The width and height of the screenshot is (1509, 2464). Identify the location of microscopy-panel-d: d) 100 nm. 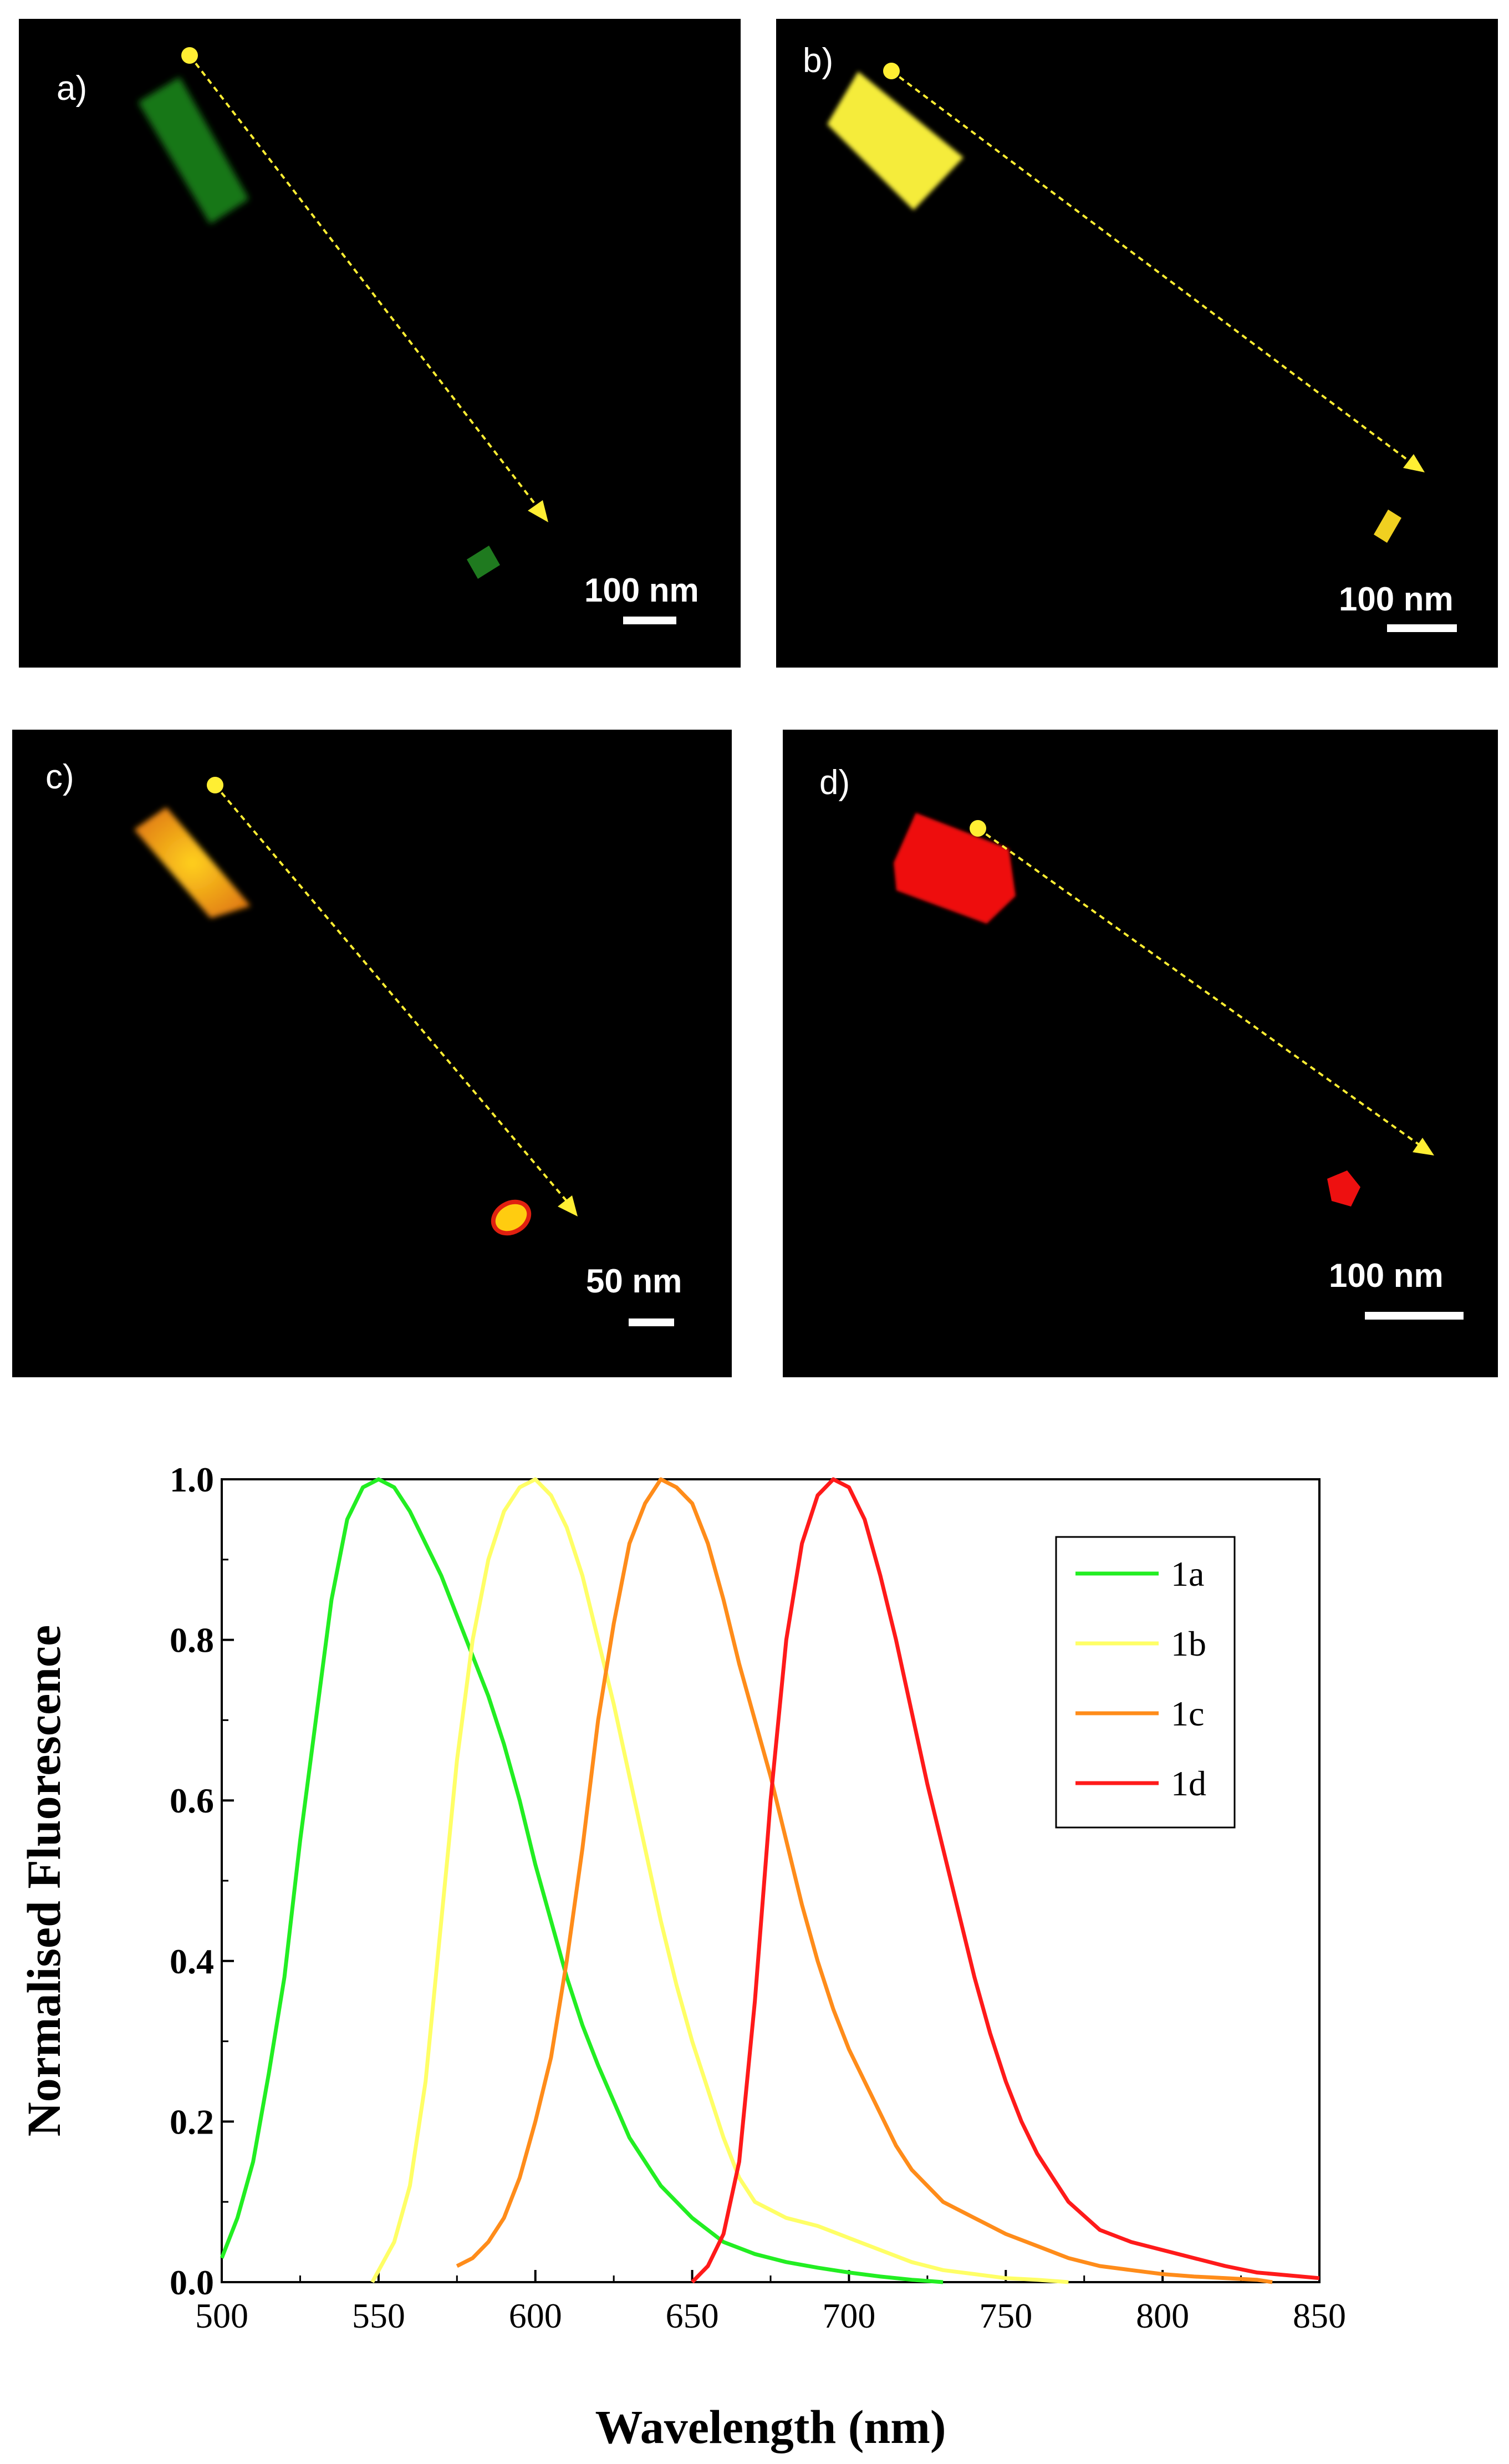
(1140, 1053).